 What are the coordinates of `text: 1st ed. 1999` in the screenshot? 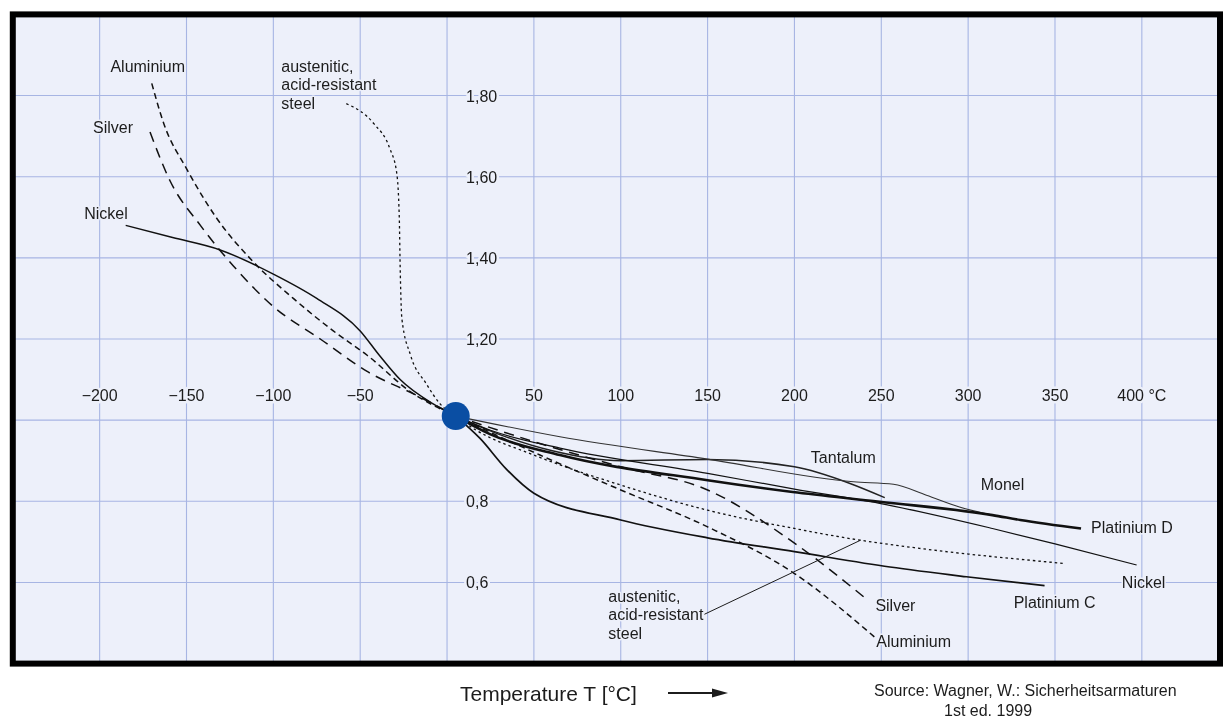 It's located at (988, 710).